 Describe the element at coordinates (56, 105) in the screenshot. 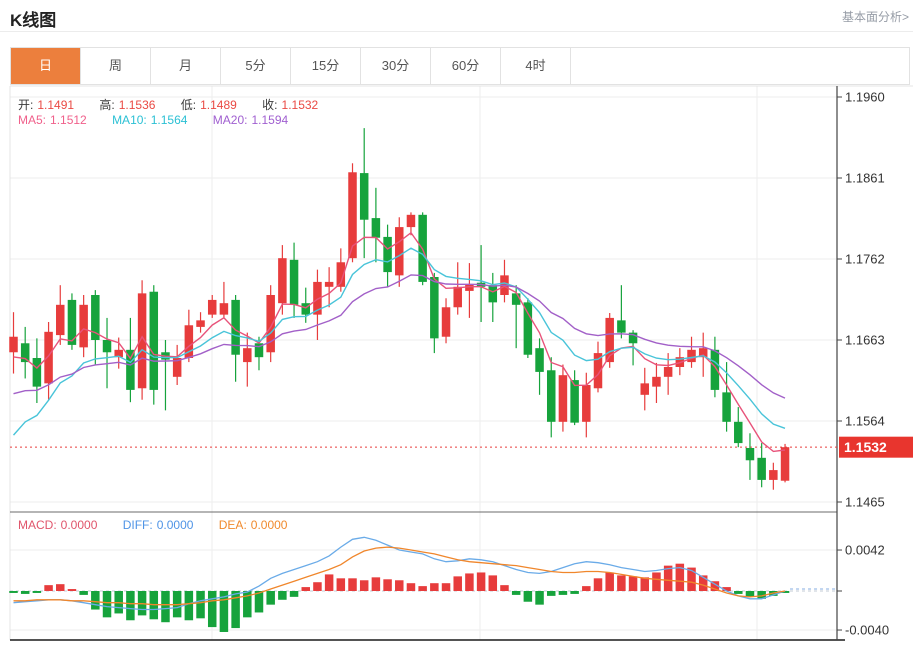

I see `open-value: 1.1491` at that location.